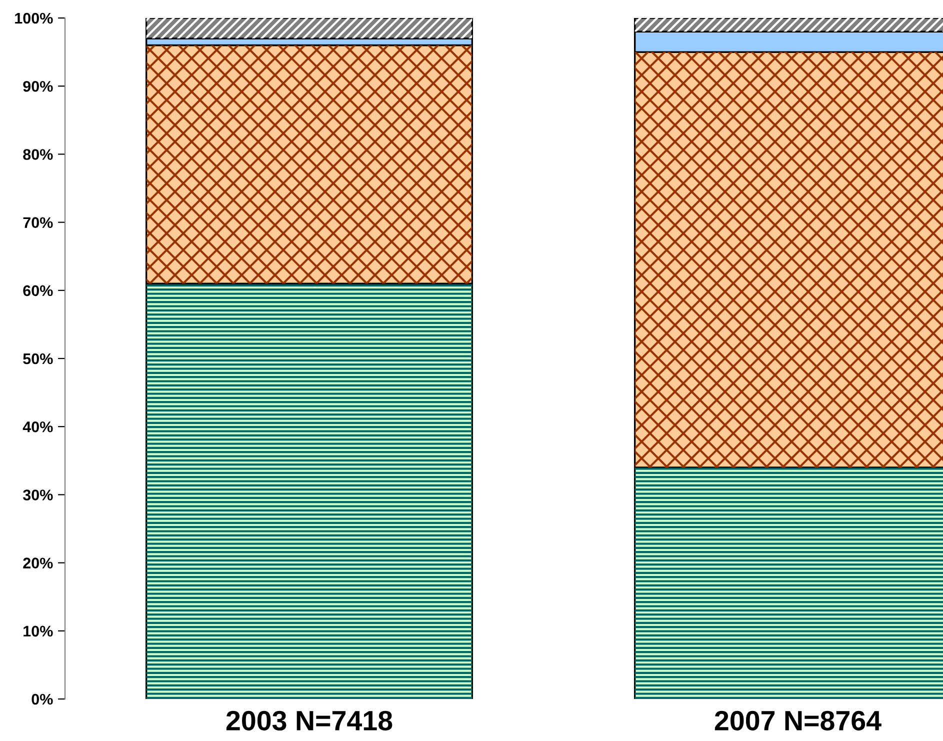 This screenshot has width=943, height=741. Describe the element at coordinates (38, 631) in the screenshot. I see `y-tick-label: 10%` at that location.